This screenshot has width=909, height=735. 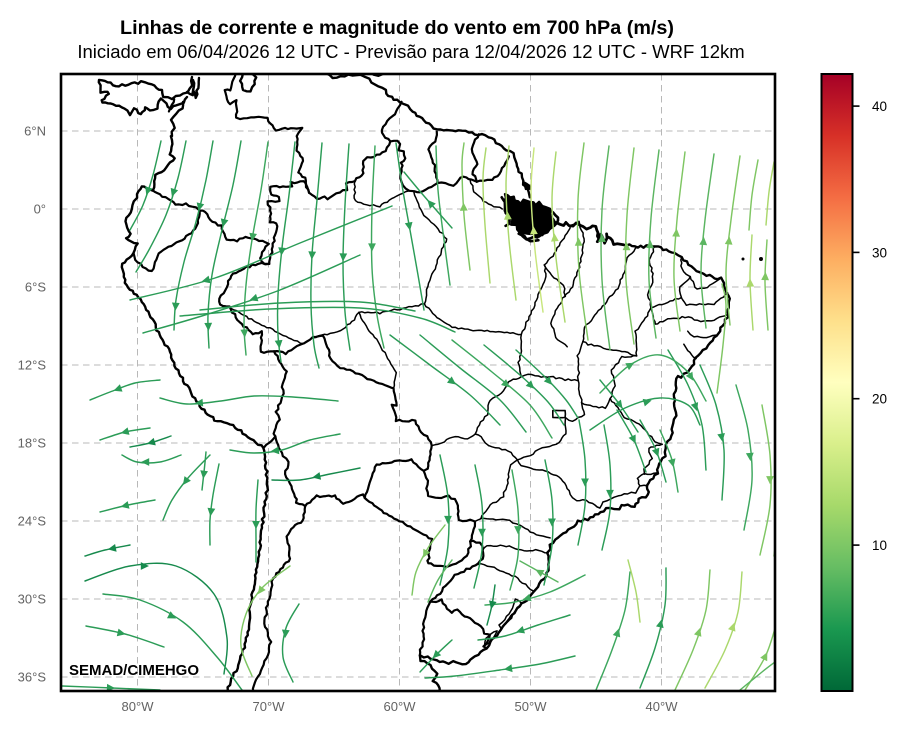 I want to click on svg-text: 24°S, so click(x=32, y=521).